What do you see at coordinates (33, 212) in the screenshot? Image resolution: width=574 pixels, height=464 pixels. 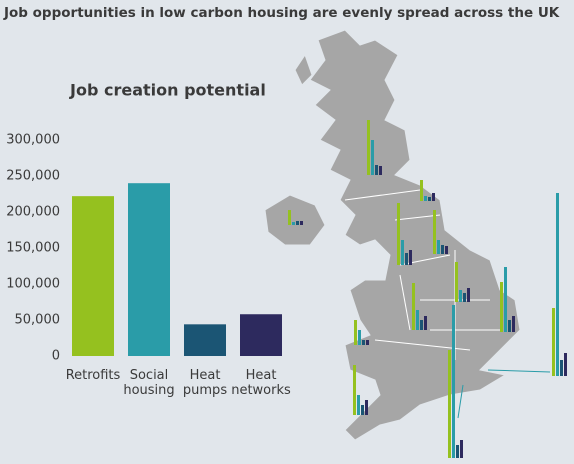 I see `y-tick-label: 200,000` at bounding box center [33, 212].